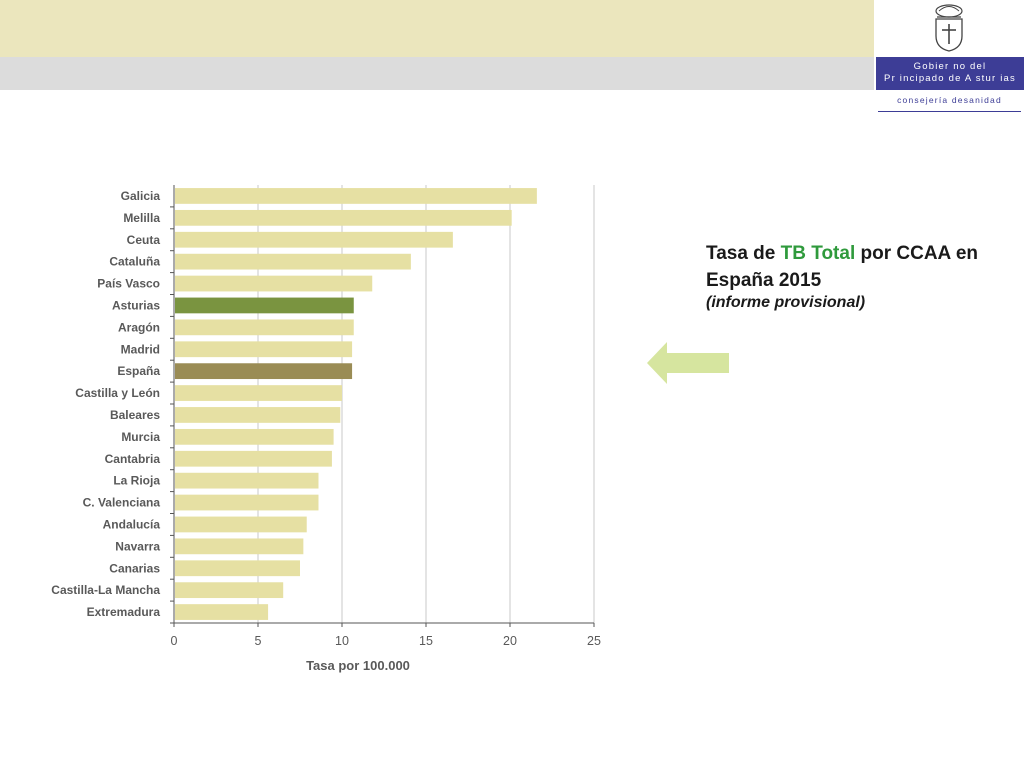 Image resolution: width=1024 pixels, height=768 pixels. What do you see at coordinates (117, 393) in the screenshot?
I see `category-label: Castilla y León` at bounding box center [117, 393].